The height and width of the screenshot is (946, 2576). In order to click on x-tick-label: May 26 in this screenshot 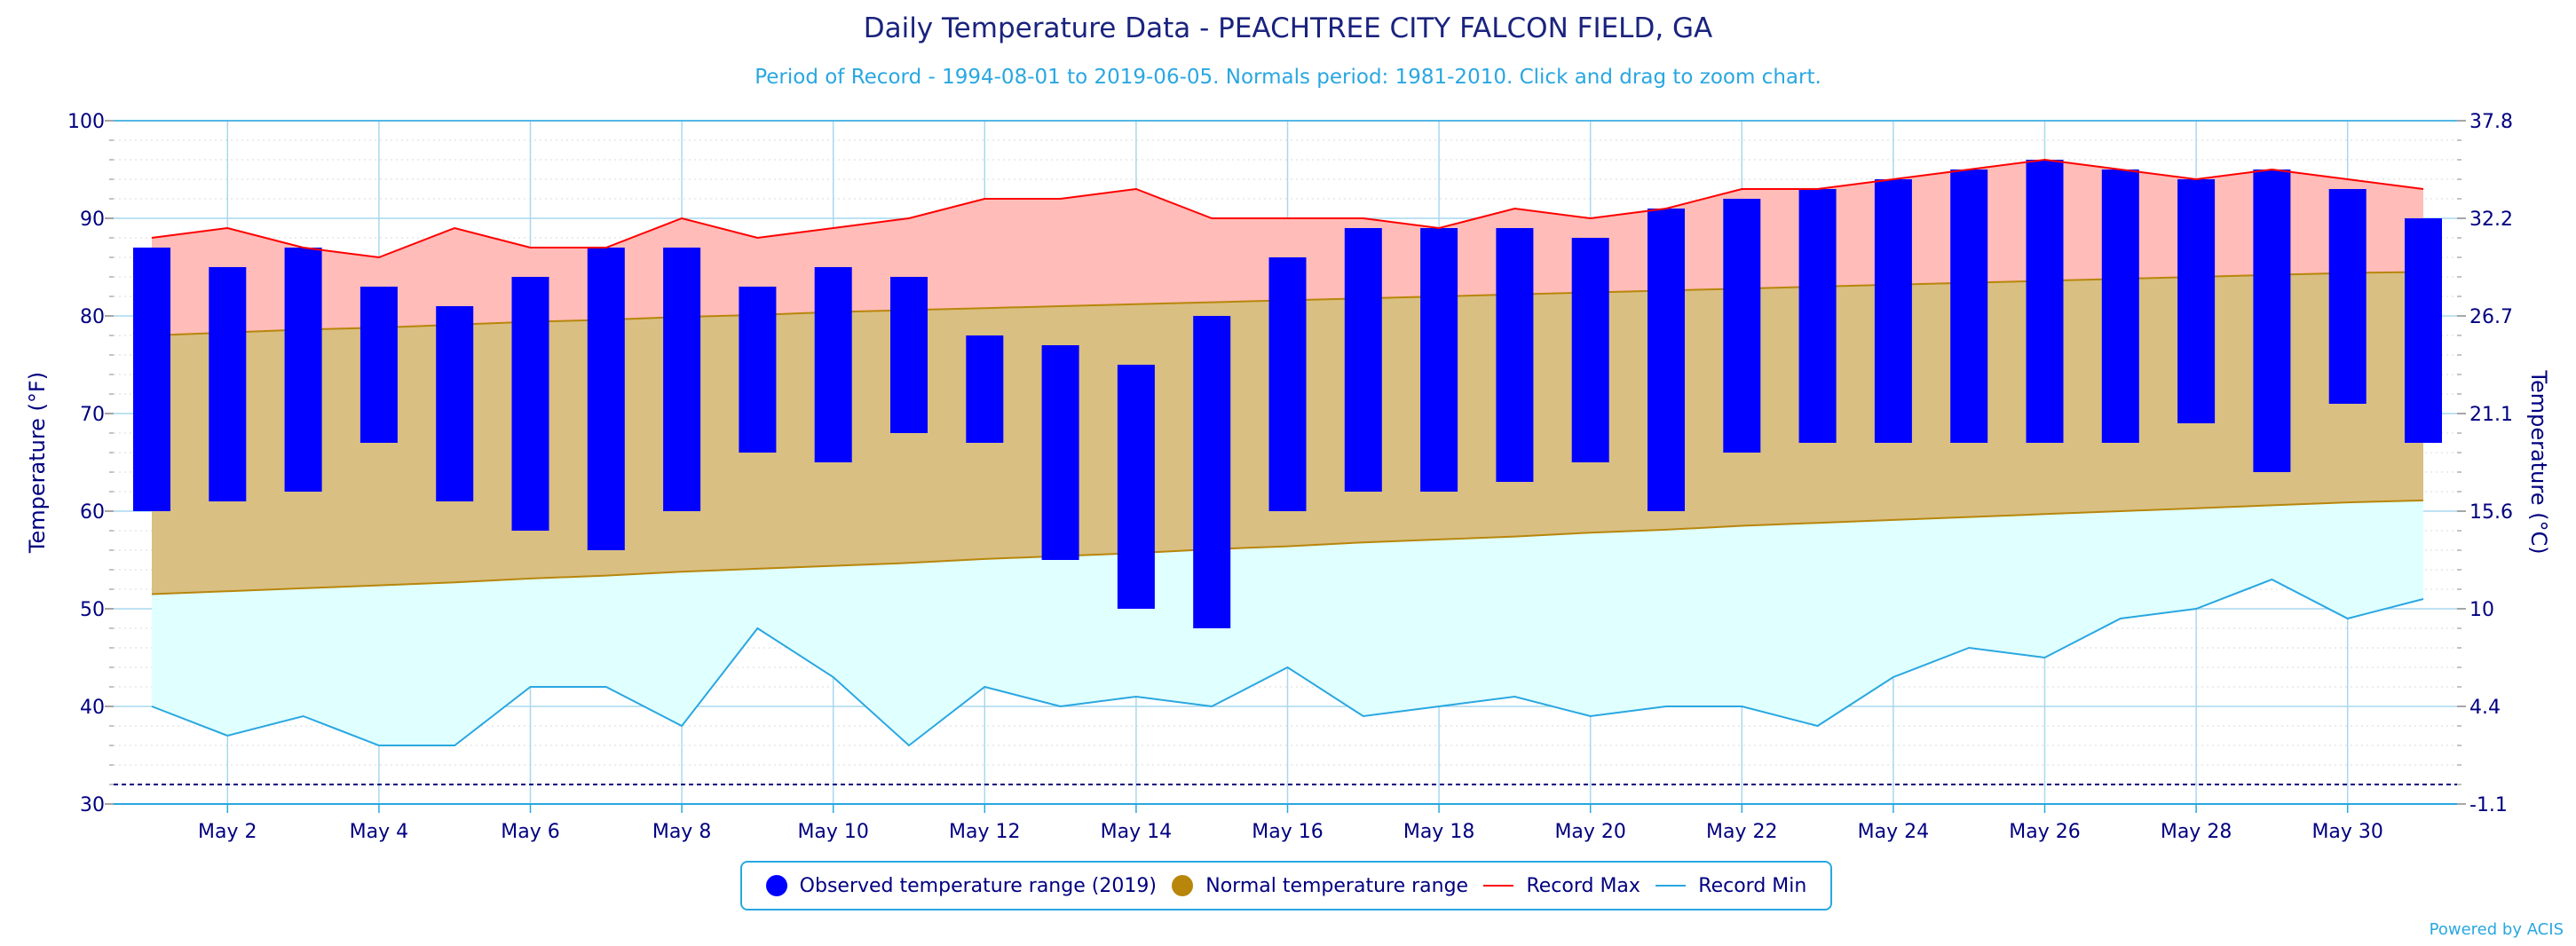, I will do `click(2044, 832)`.